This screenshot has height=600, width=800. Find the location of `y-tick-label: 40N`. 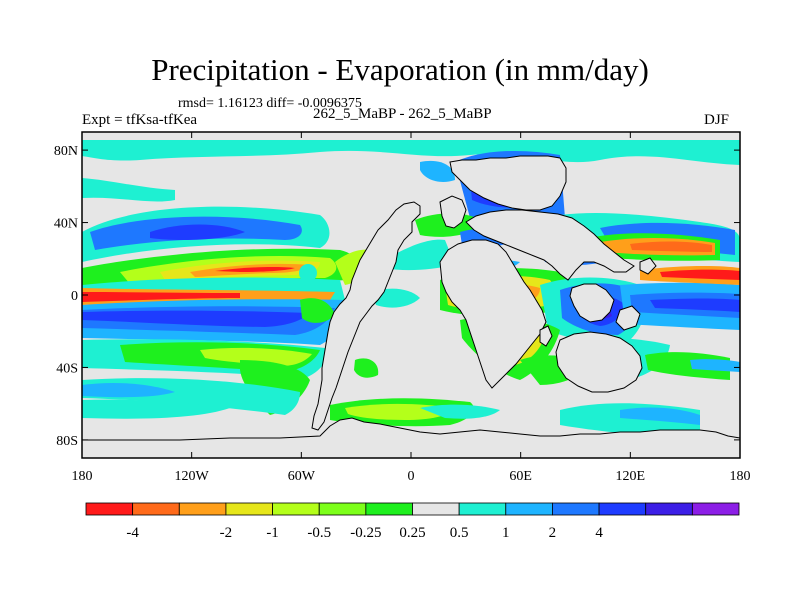

y-tick-label: 40N is located at coordinates (66, 224).